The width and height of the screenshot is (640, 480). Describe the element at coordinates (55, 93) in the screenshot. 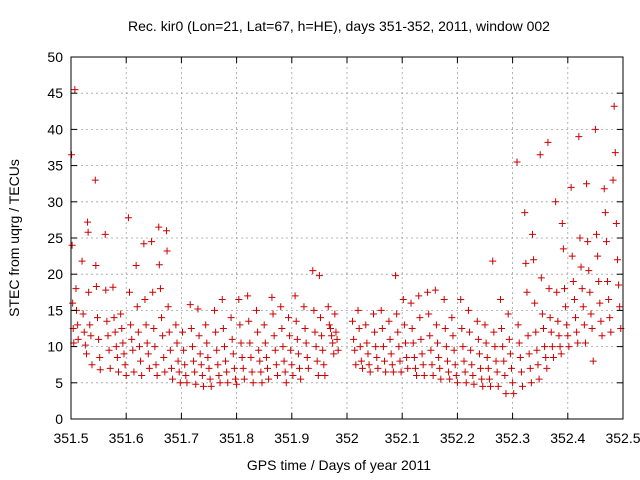

I see `y-tick-label: 45` at that location.